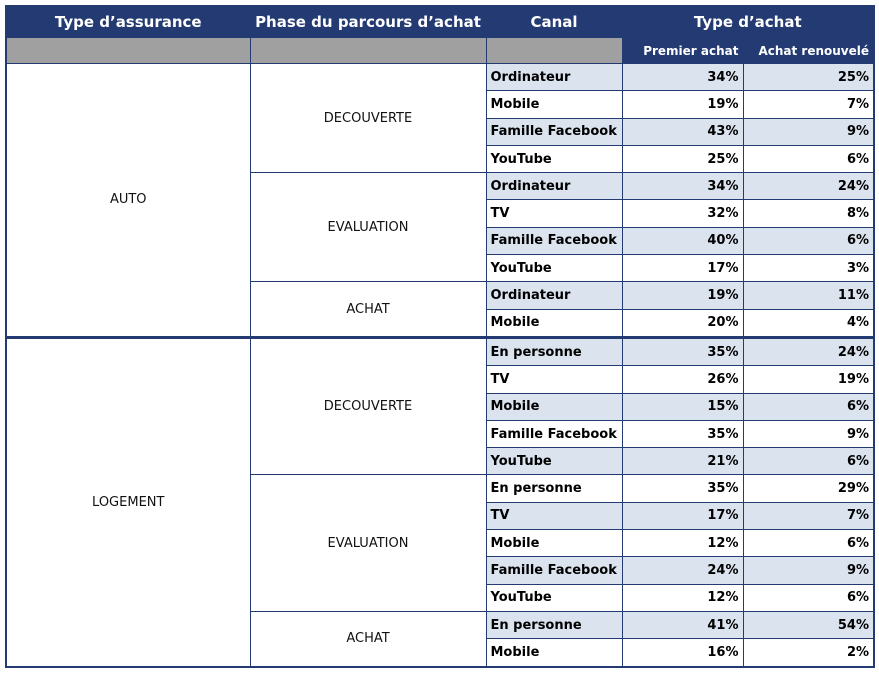  I want to click on header-cell: Type d’assurance, so click(128, 21).